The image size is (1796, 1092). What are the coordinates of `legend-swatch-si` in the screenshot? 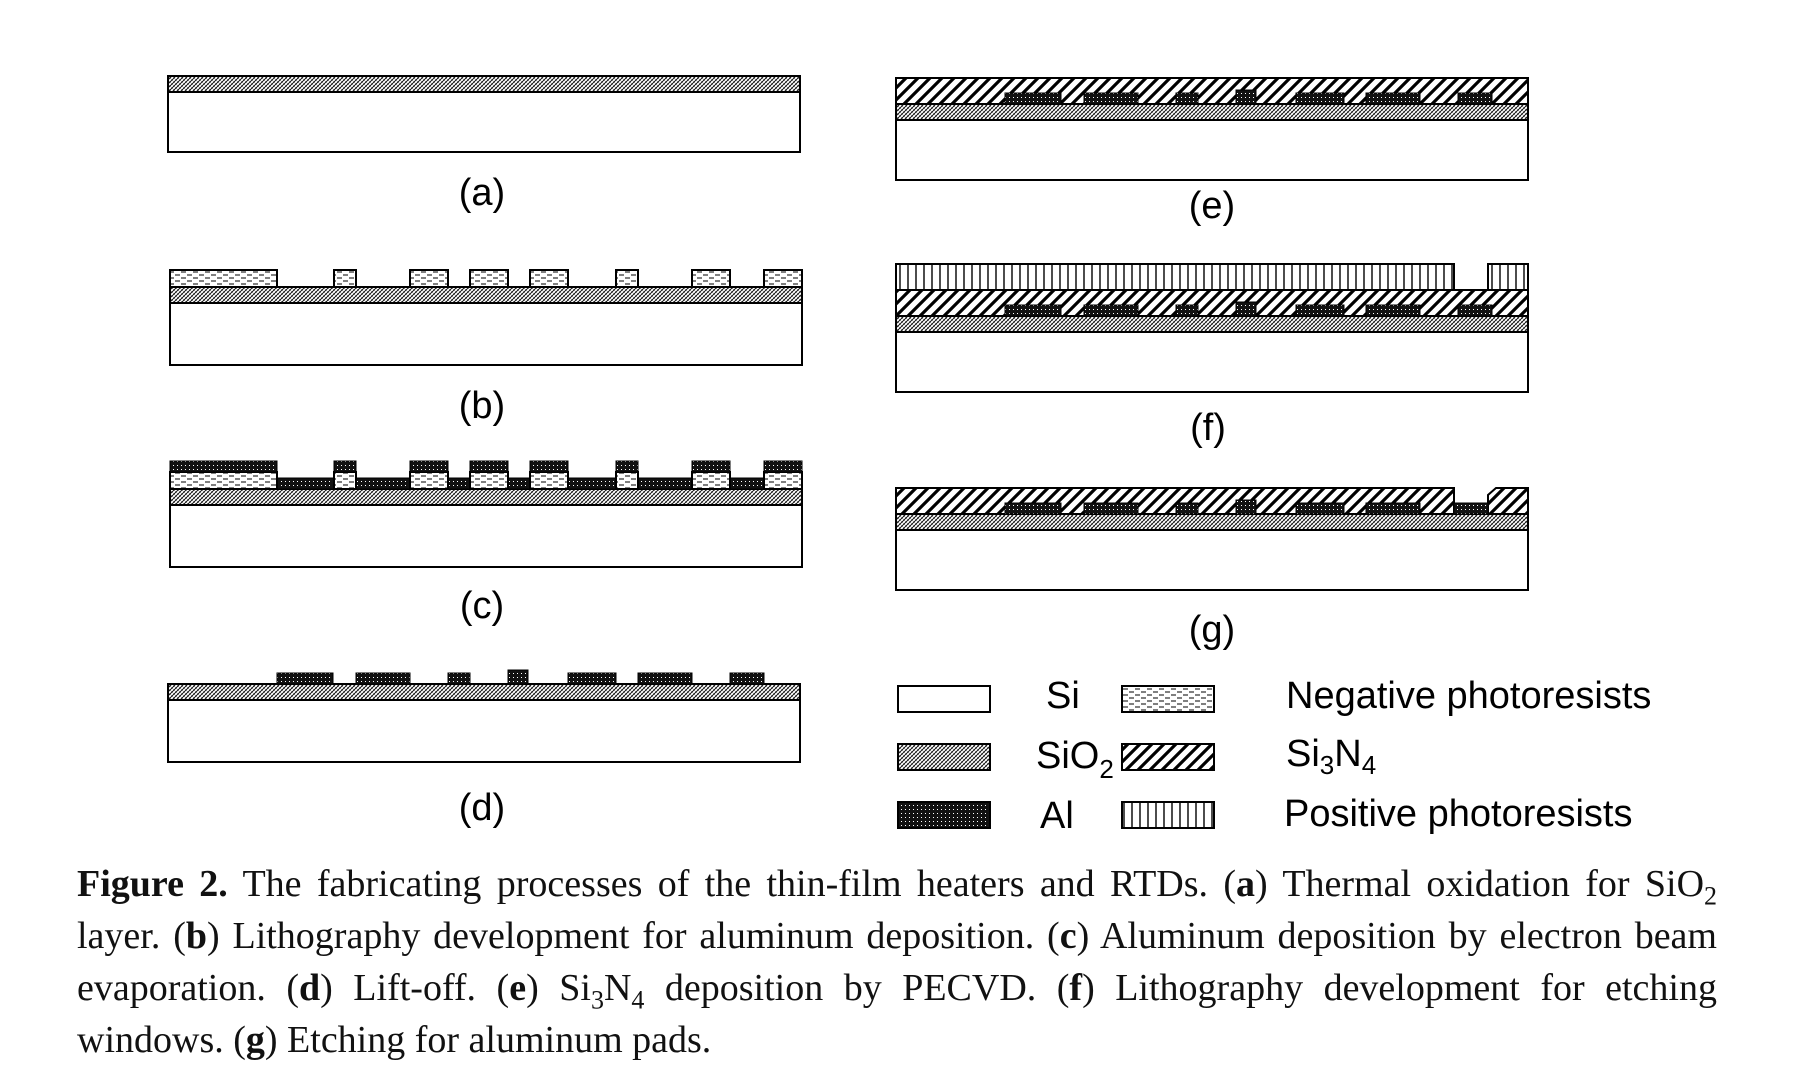 It's located at (944, 699).